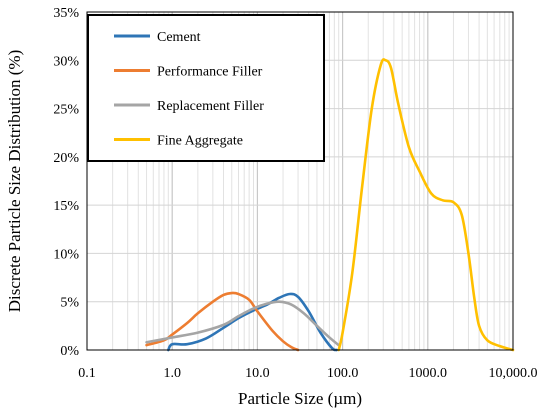  What do you see at coordinates (66, 182) in the screenshot?
I see `y-axis-ticks: 0% 5% 10% 15% 20% 25% 30% 35%` at bounding box center [66, 182].